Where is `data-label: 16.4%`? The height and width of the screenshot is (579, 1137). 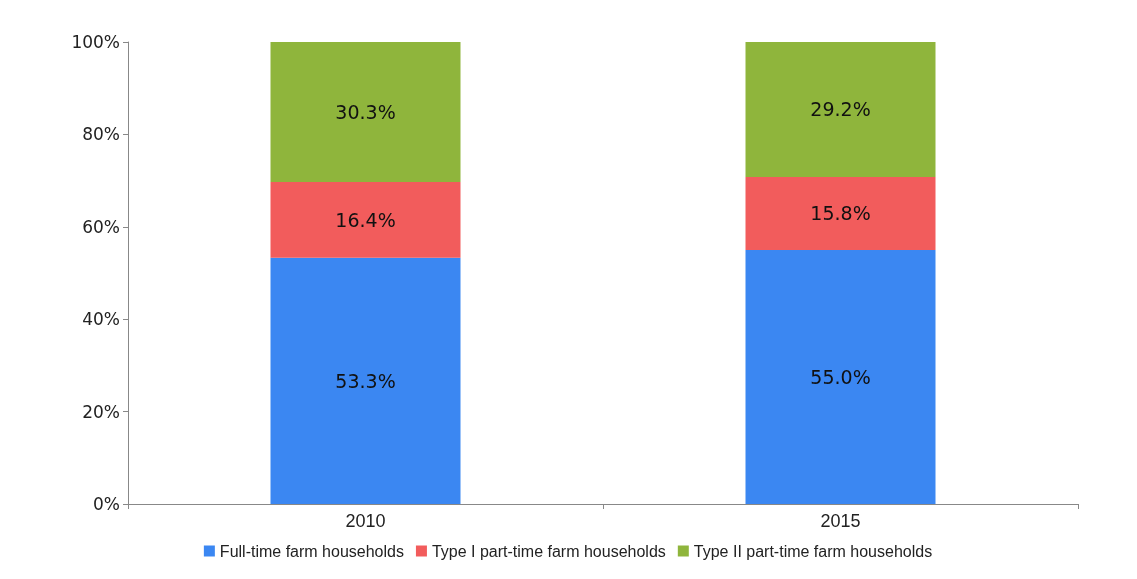
data-label: 16.4% is located at coordinates (365, 219).